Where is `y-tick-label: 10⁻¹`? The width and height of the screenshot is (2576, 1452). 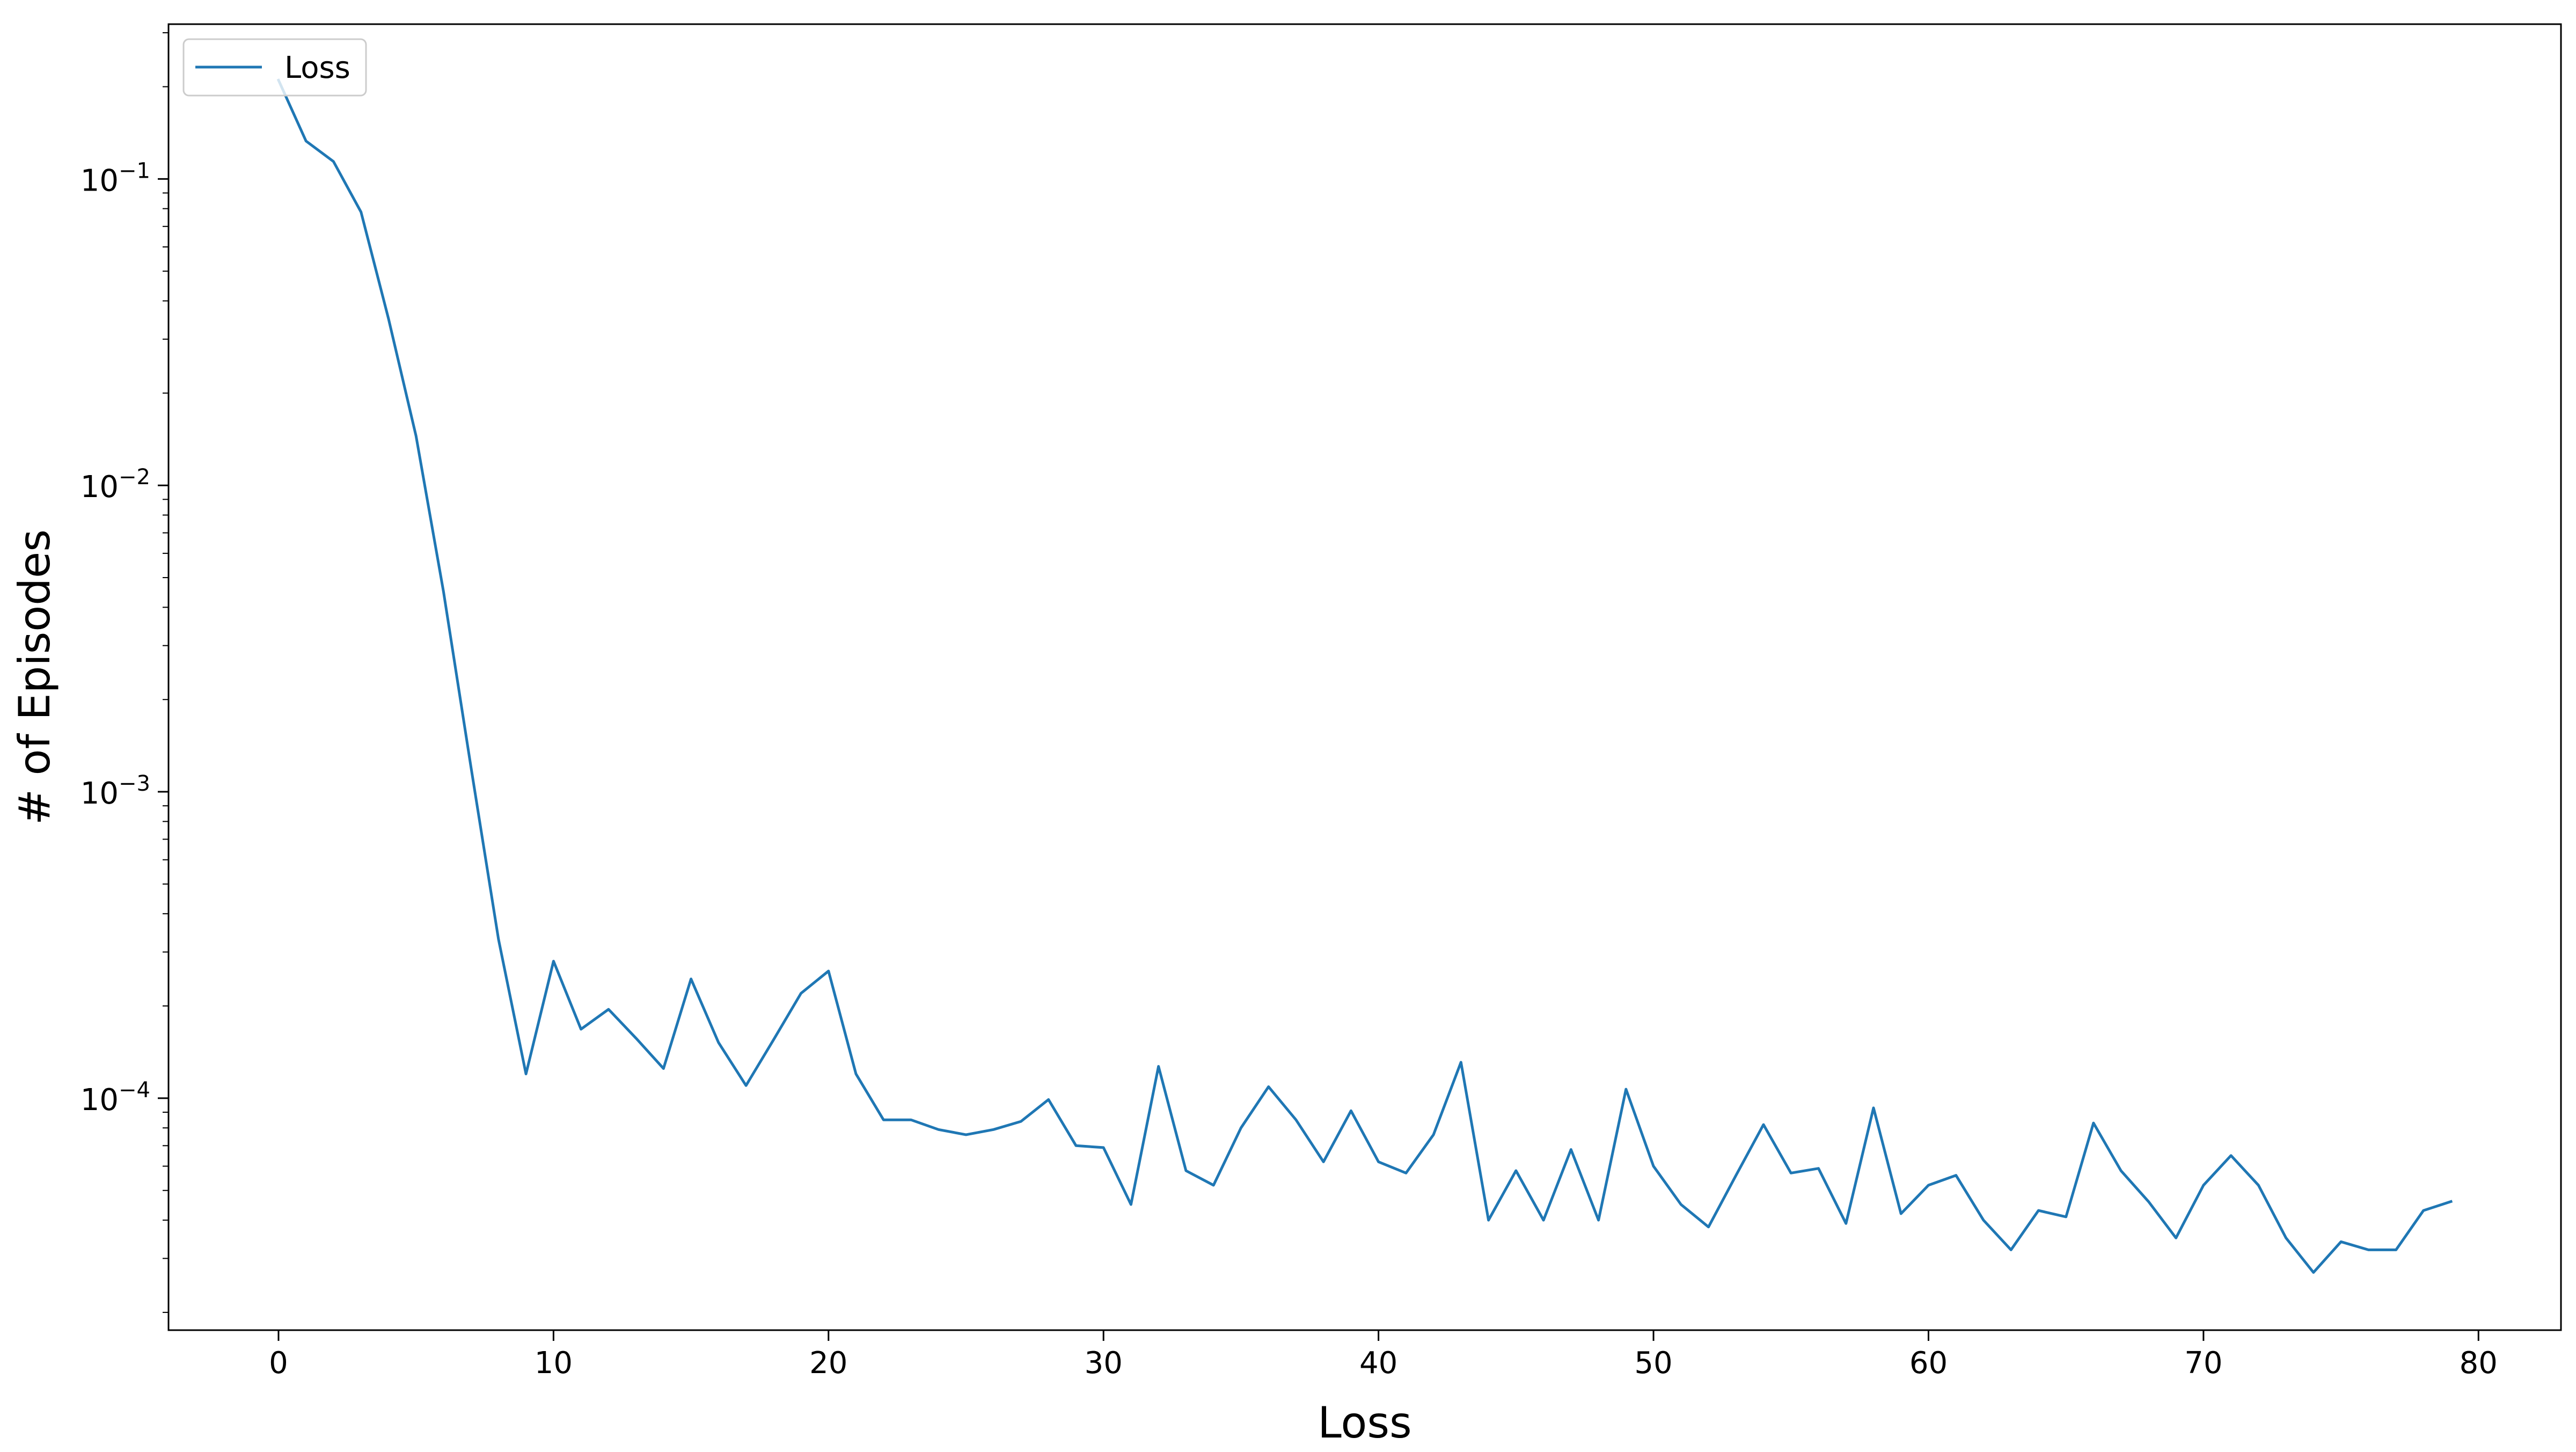 y-tick-label: 10⁻¹ is located at coordinates (115, 178).